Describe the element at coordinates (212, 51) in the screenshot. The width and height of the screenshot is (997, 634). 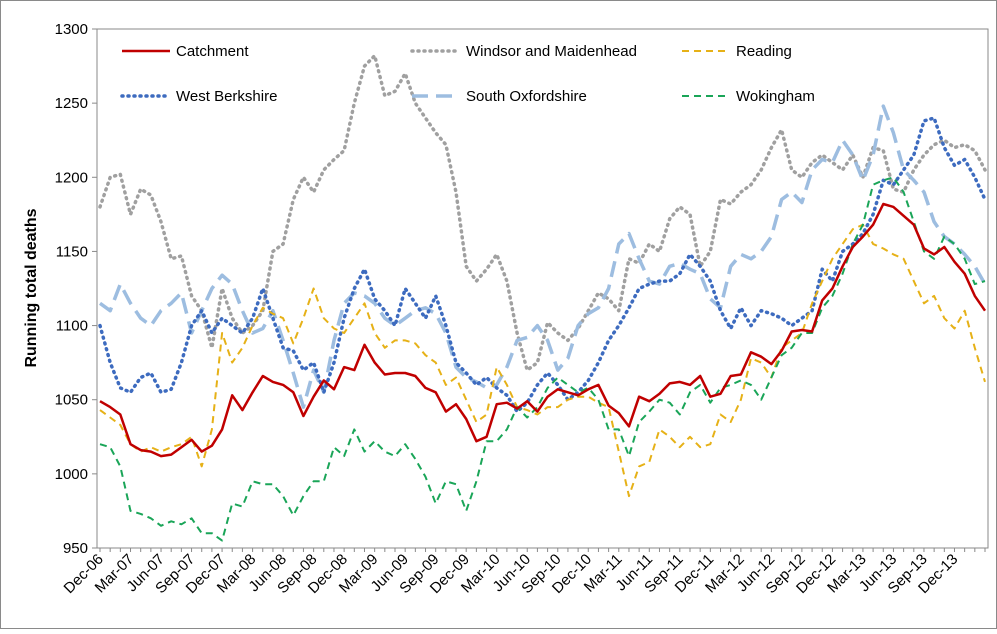
I see `legend-label: Catchment` at that location.